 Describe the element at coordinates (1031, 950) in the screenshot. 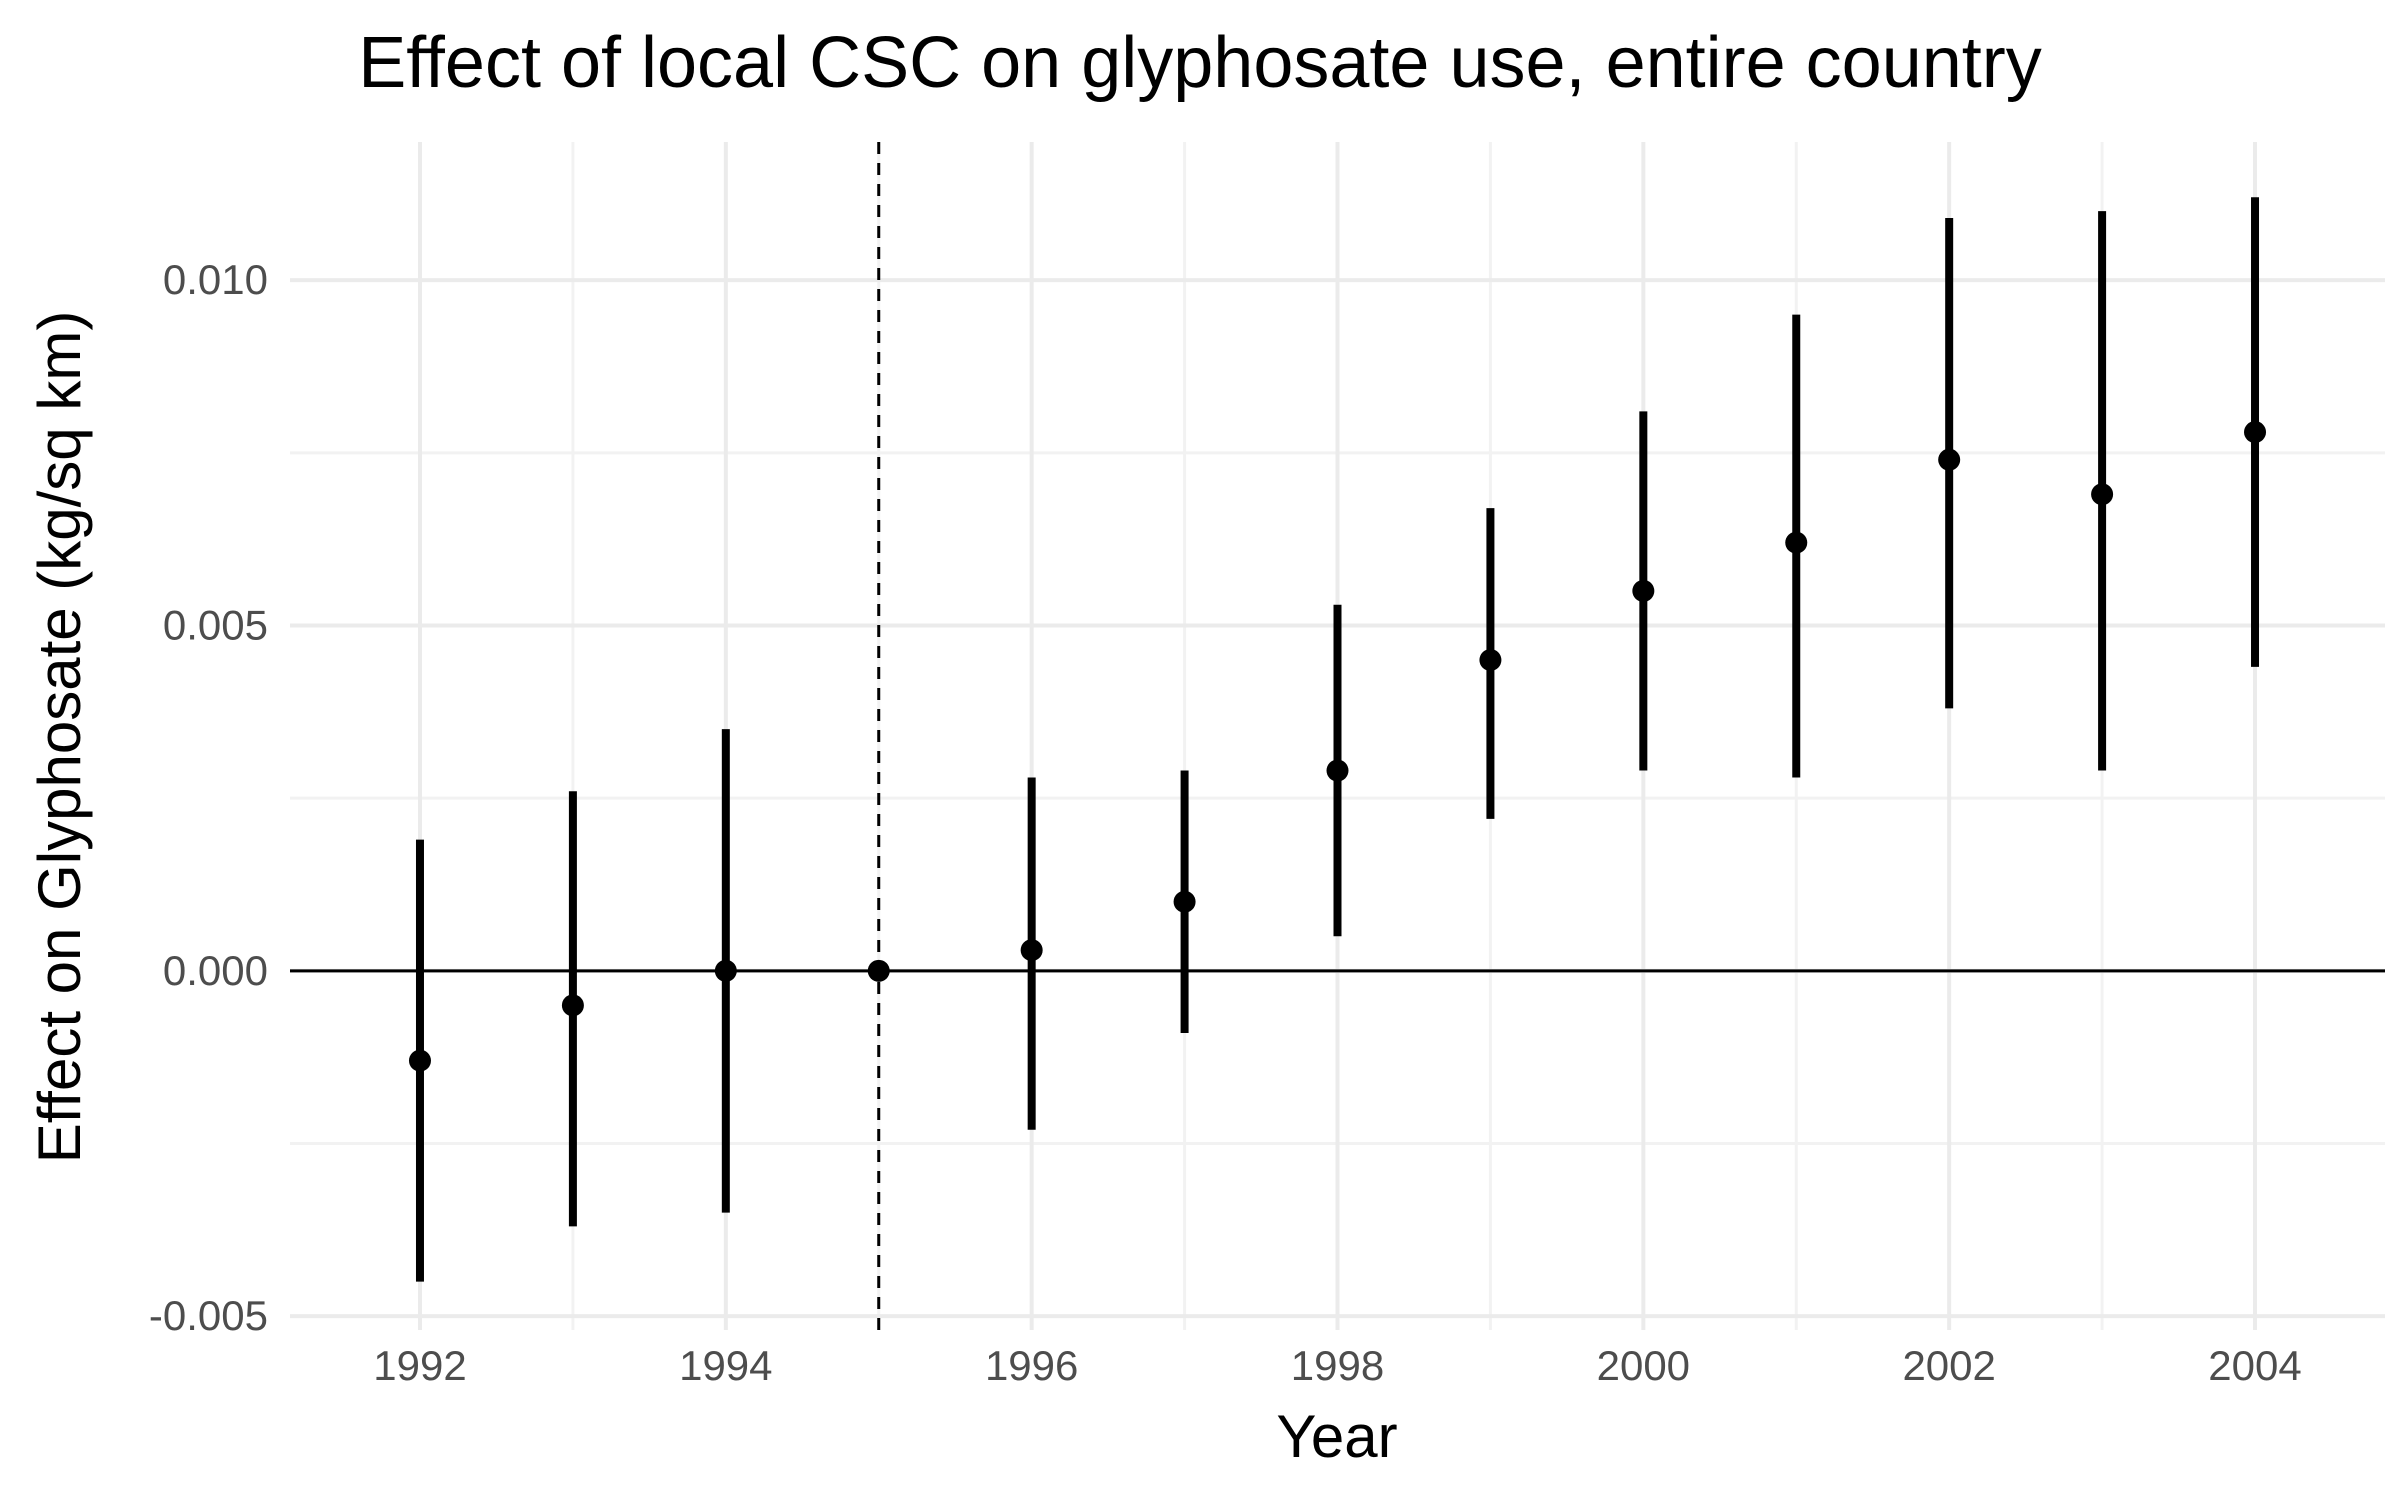

I see `point-1996` at that location.